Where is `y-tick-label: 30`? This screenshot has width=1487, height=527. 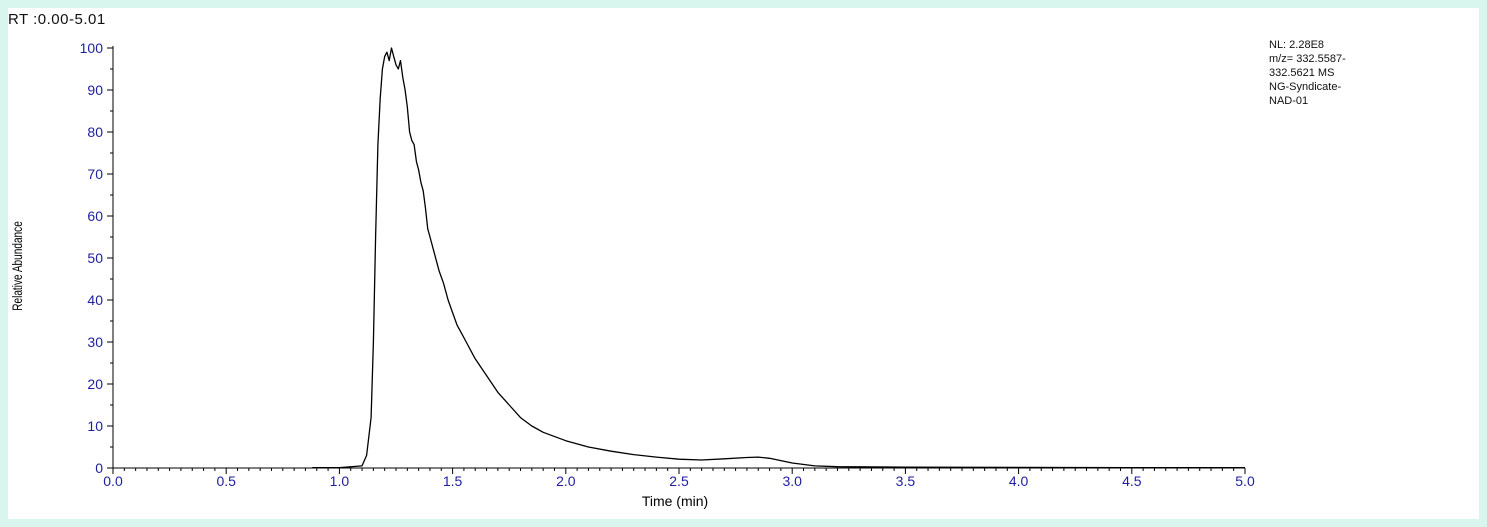 y-tick-label: 30 is located at coordinates (95, 342).